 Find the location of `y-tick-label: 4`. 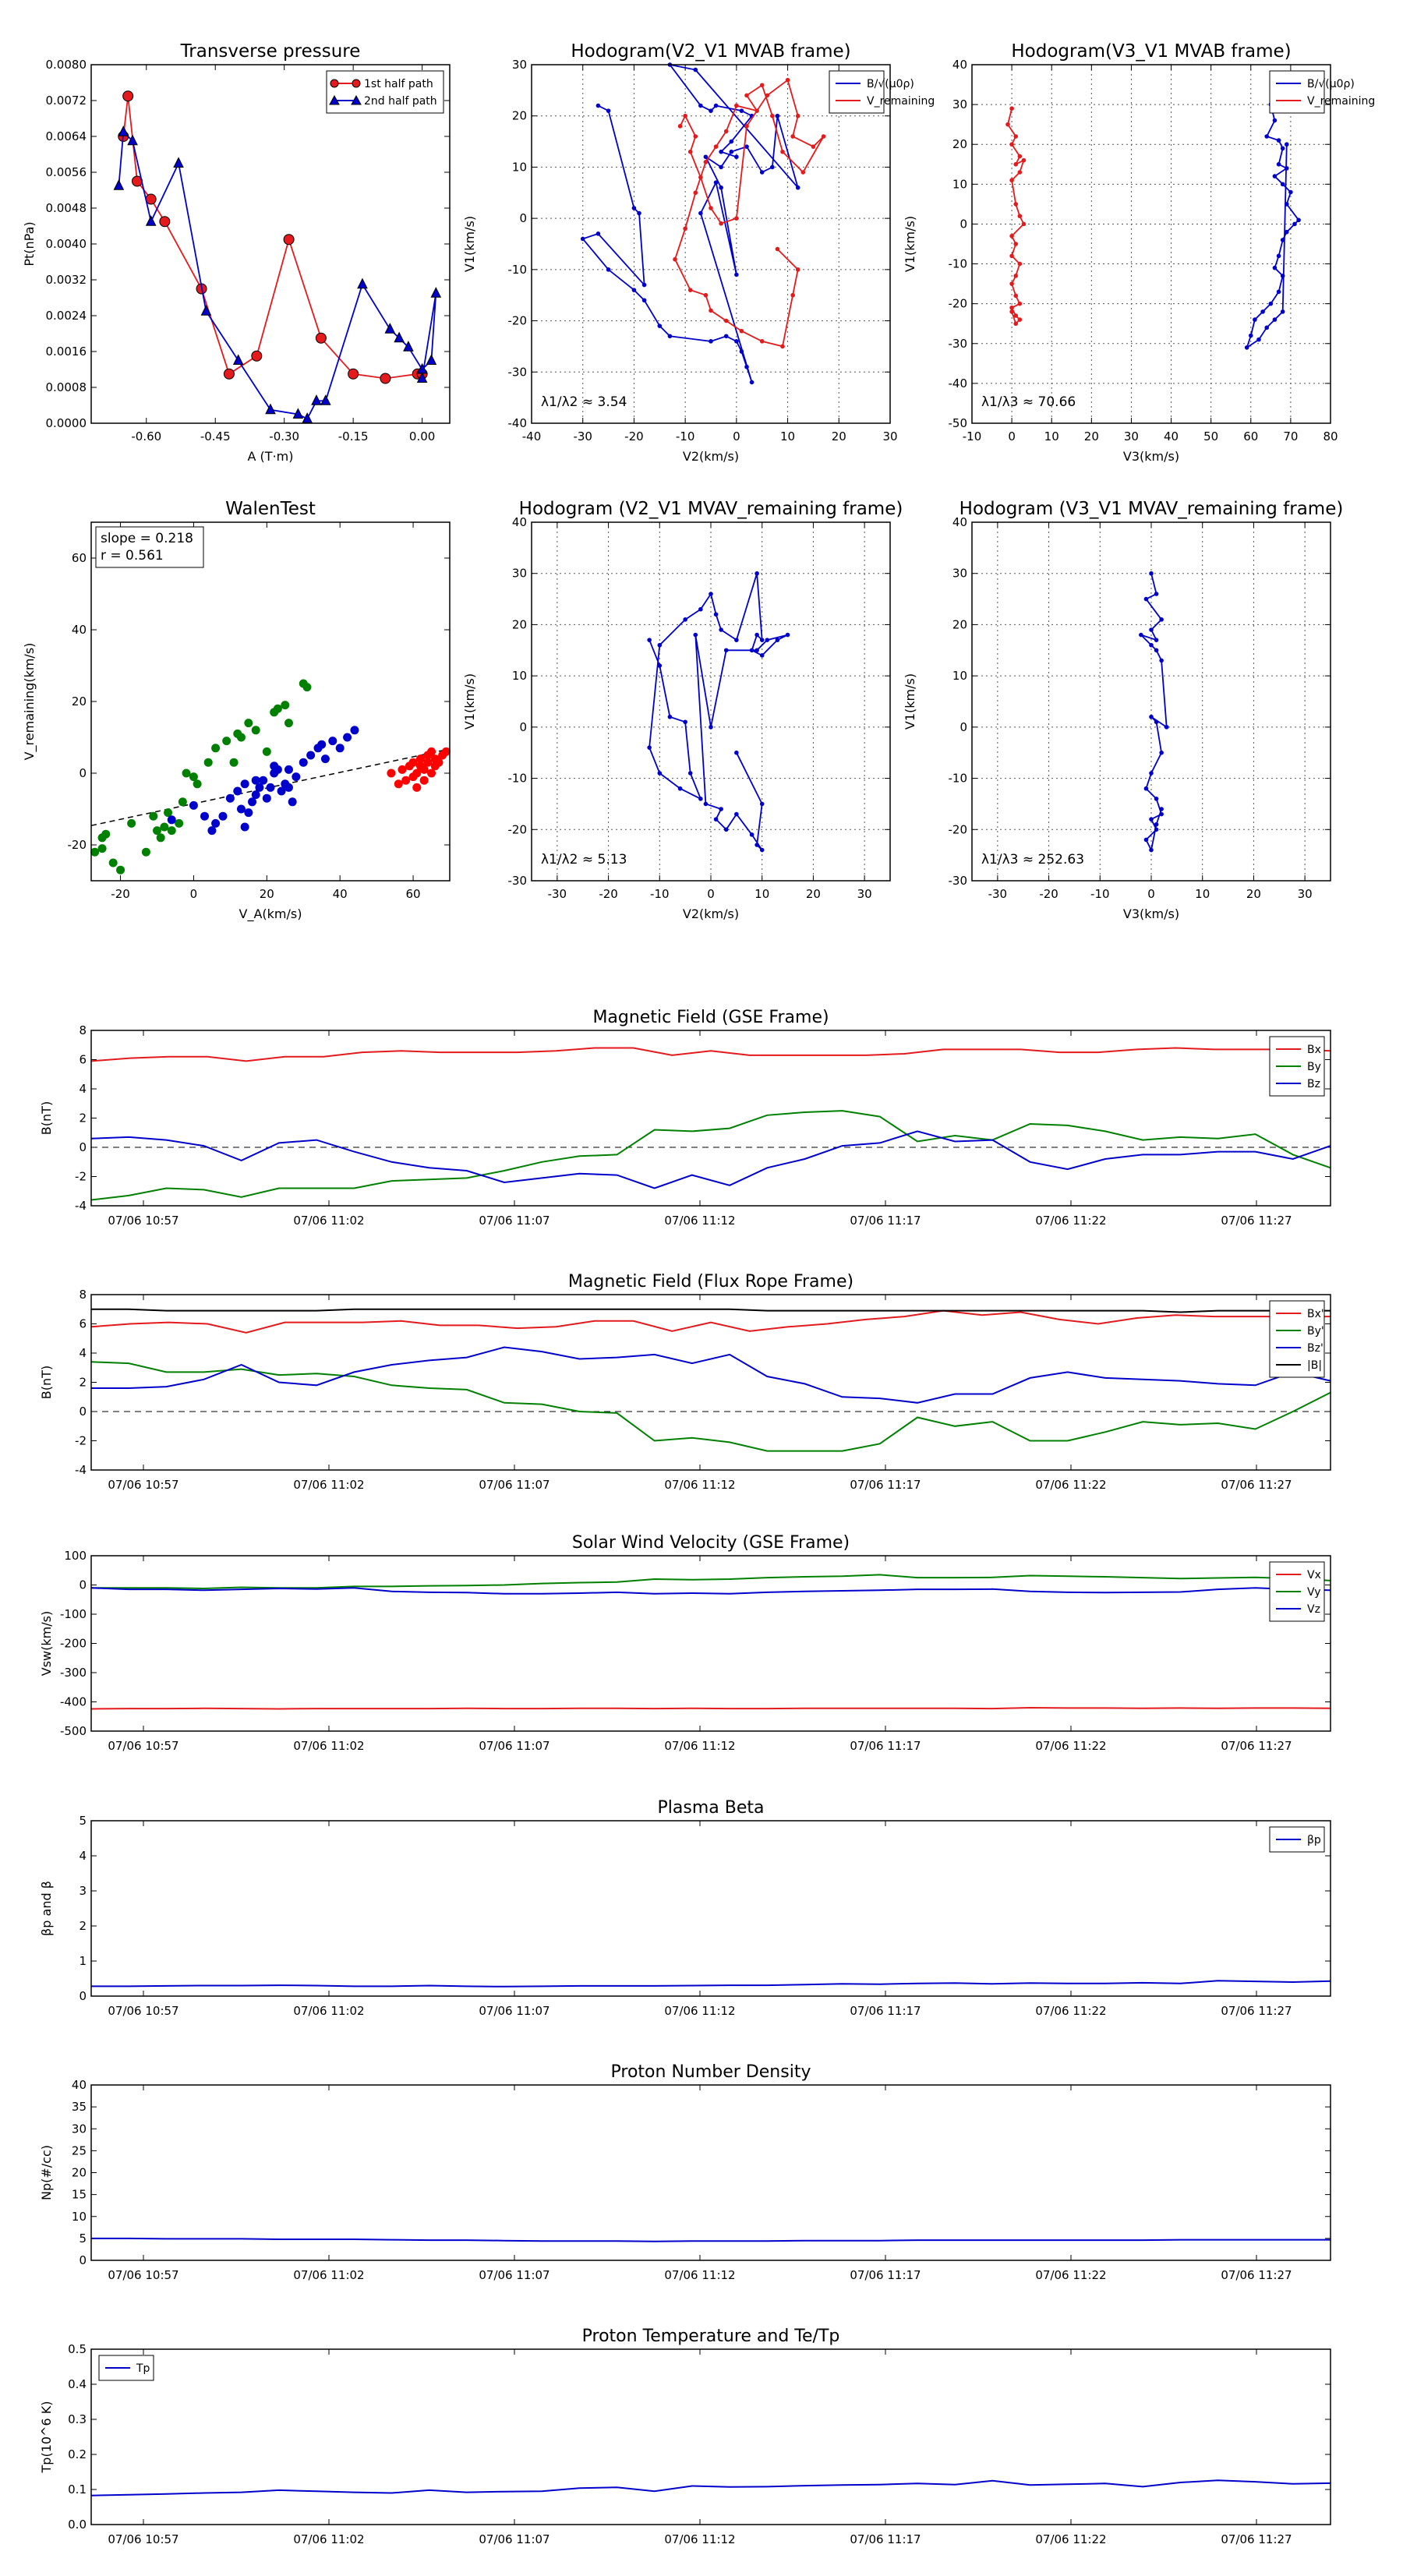

y-tick-label: 4 is located at coordinates (83, 1856).